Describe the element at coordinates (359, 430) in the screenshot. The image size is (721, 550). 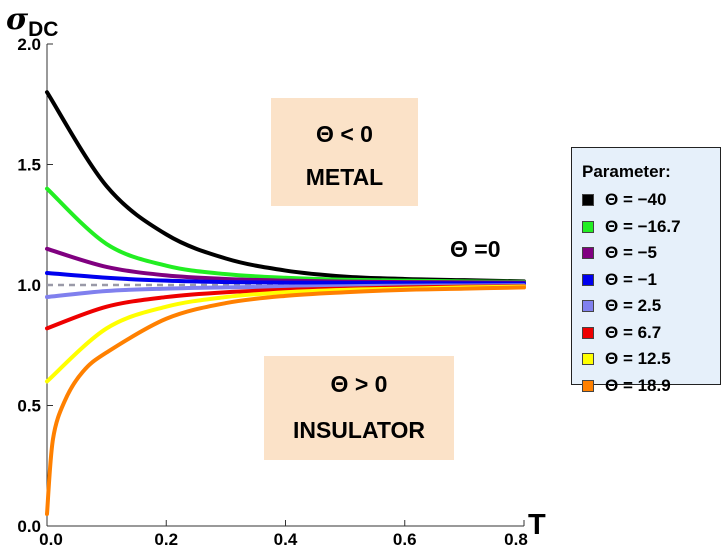
I see `insulator-annotation-line2: INSULATOR` at that location.